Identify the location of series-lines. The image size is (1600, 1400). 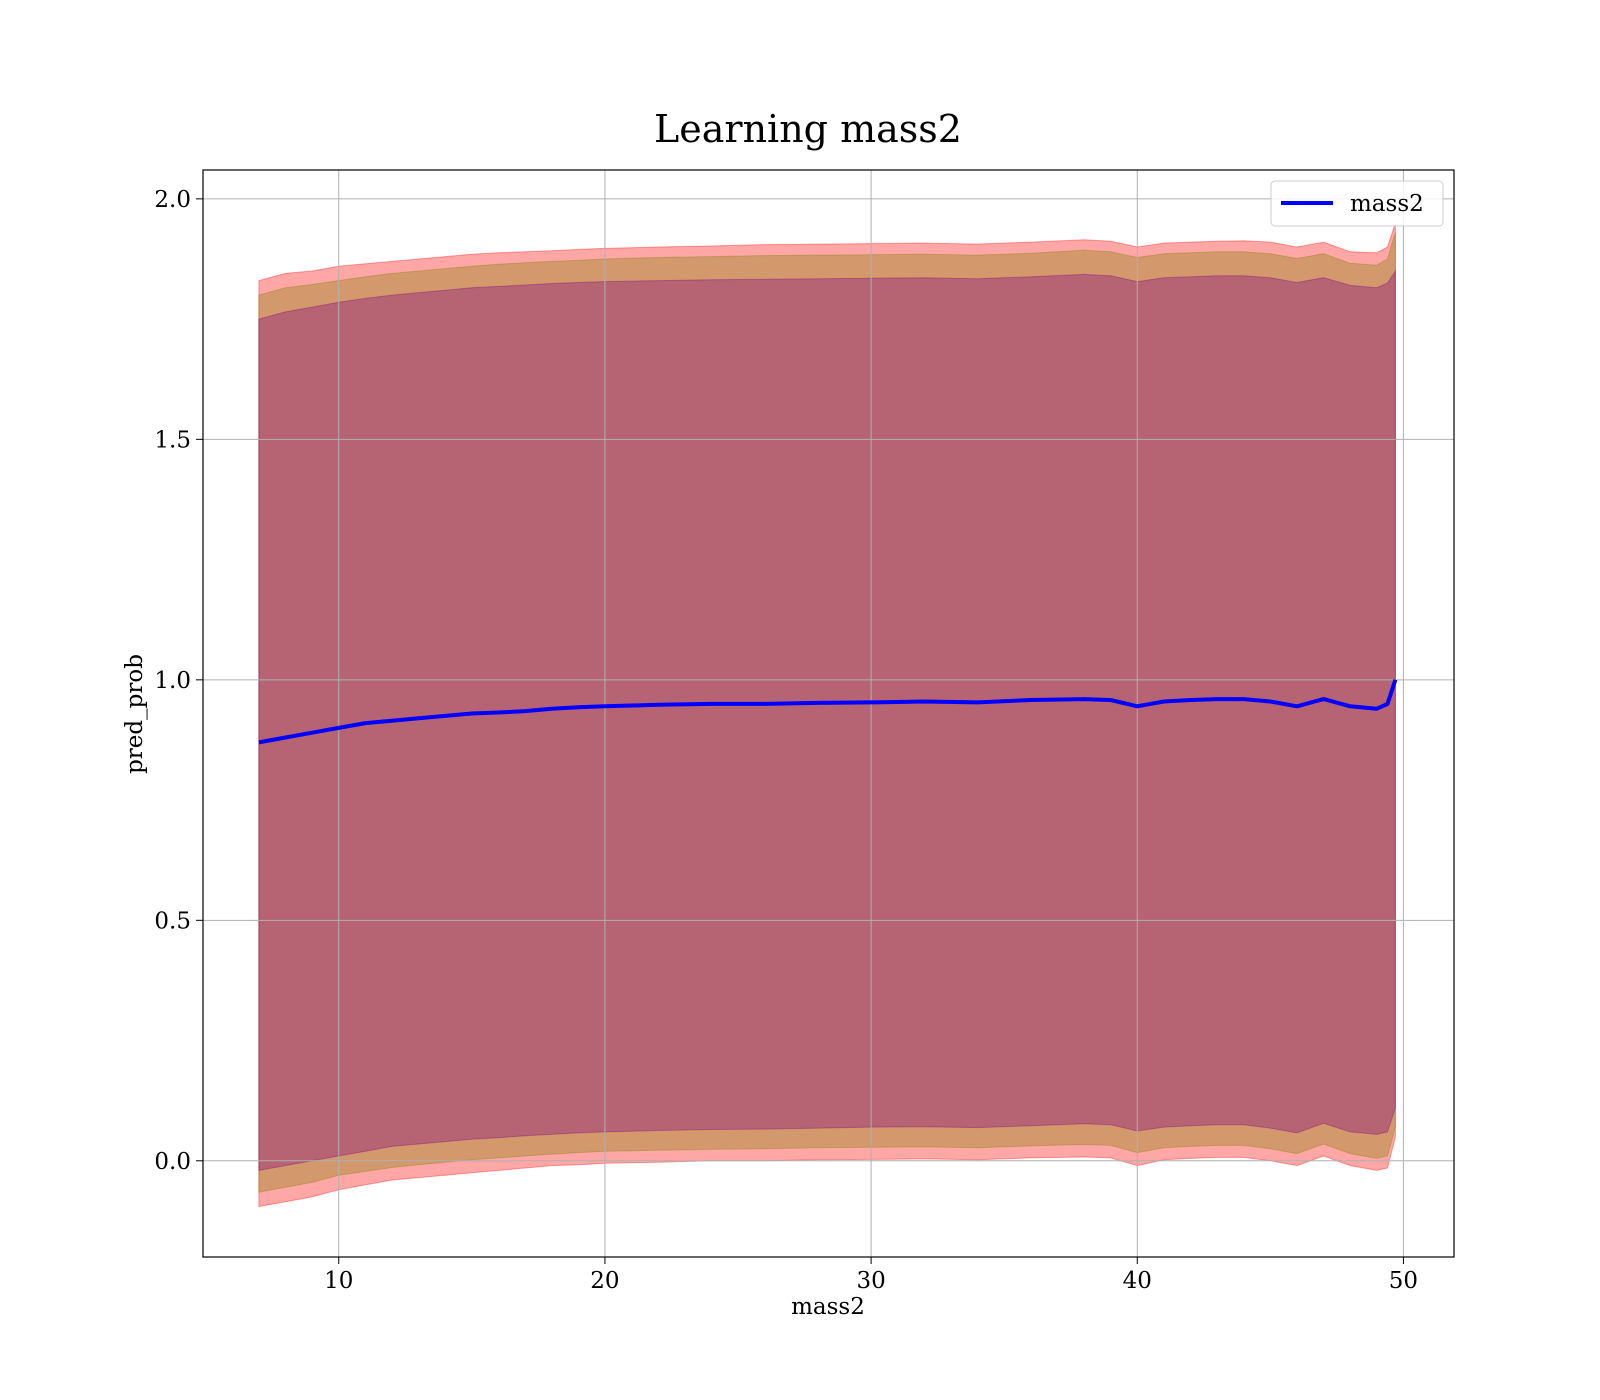
(828, 712).